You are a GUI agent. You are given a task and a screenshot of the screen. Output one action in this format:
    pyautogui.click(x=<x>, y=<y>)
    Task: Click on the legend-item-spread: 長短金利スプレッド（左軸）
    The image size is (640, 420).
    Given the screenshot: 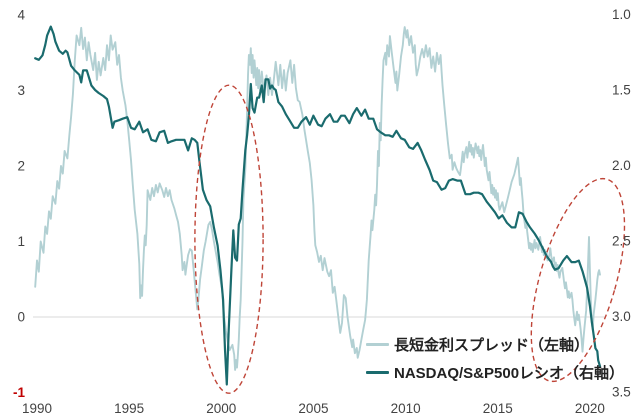 What is the action you would take?
    pyautogui.click(x=495, y=344)
    